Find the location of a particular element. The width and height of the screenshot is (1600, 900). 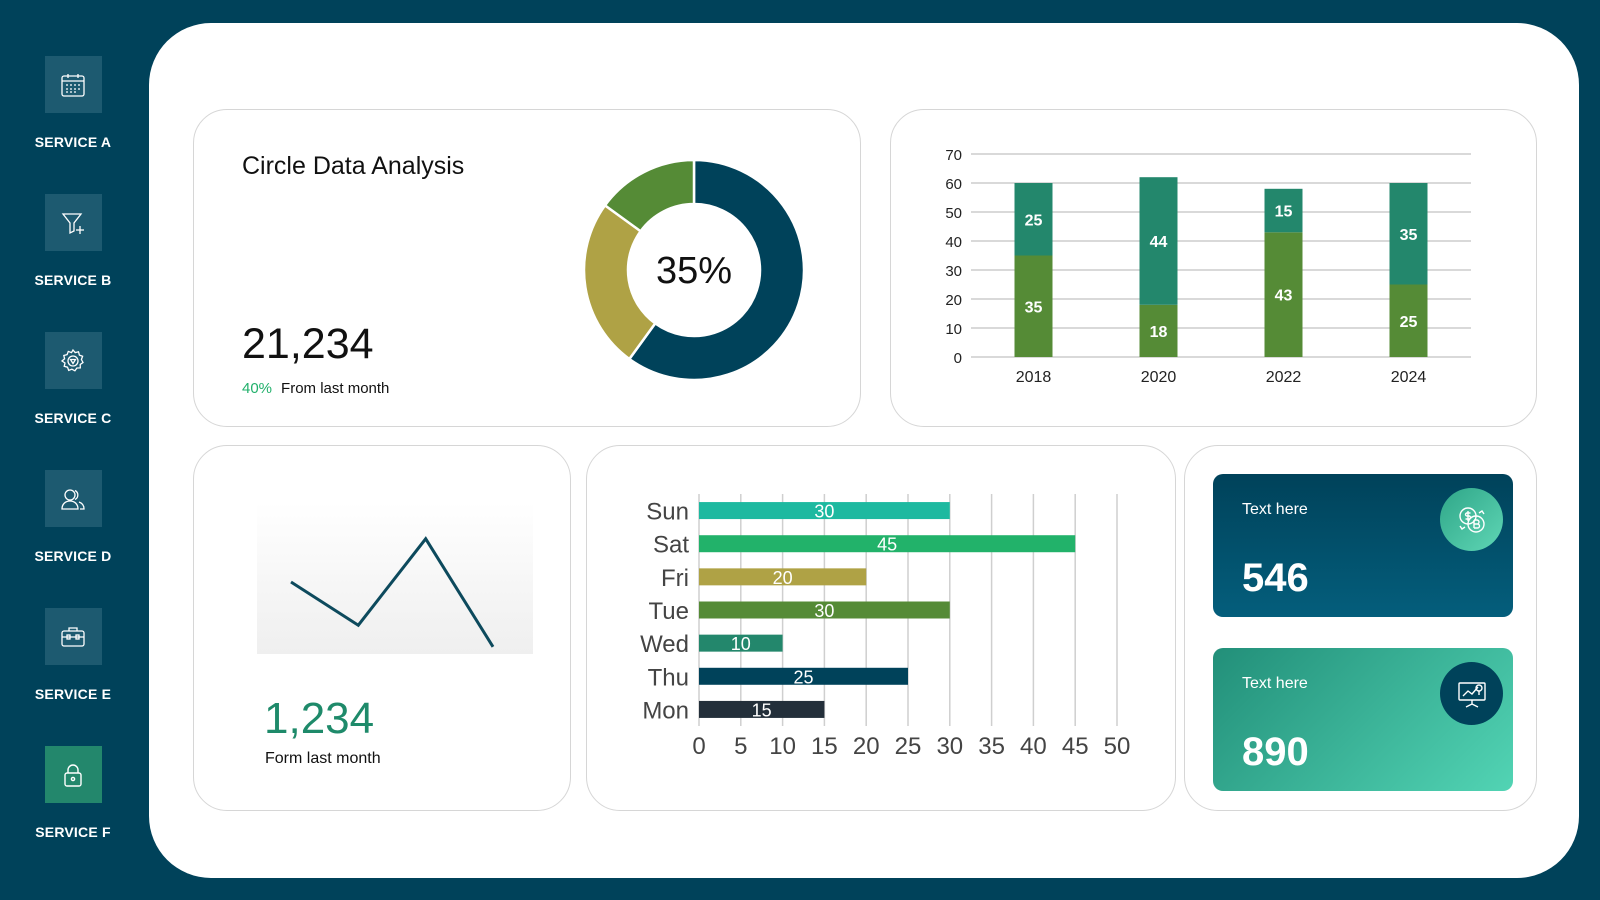

x-tick-label: 45 is located at coordinates (1075, 746).